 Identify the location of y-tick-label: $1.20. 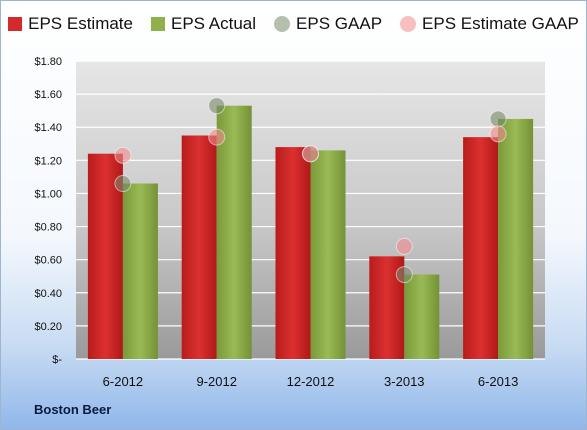
(48, 161).